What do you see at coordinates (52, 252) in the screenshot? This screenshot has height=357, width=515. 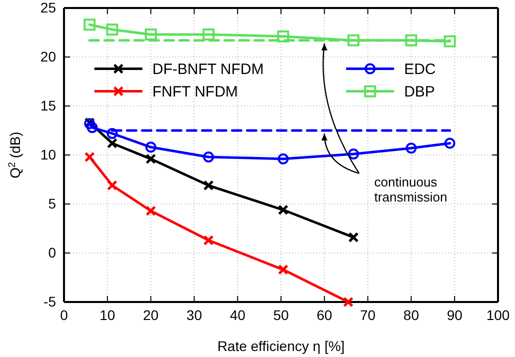 I see `y-tick-label: 0` at bounding box center [52, 252].